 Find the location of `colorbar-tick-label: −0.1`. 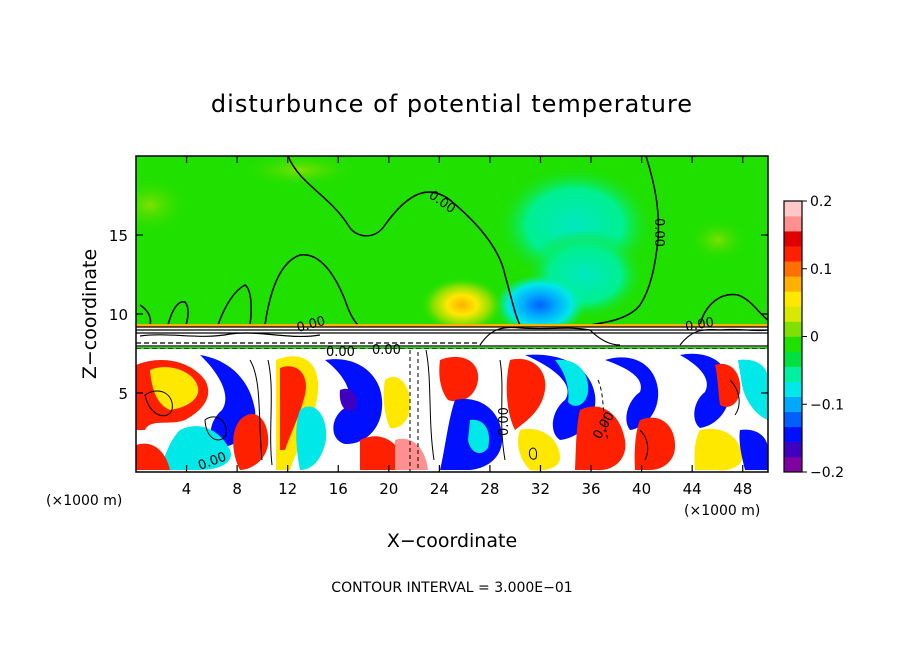

colorbar-tick-label: −0.1 is located at coordinates (827, 405).